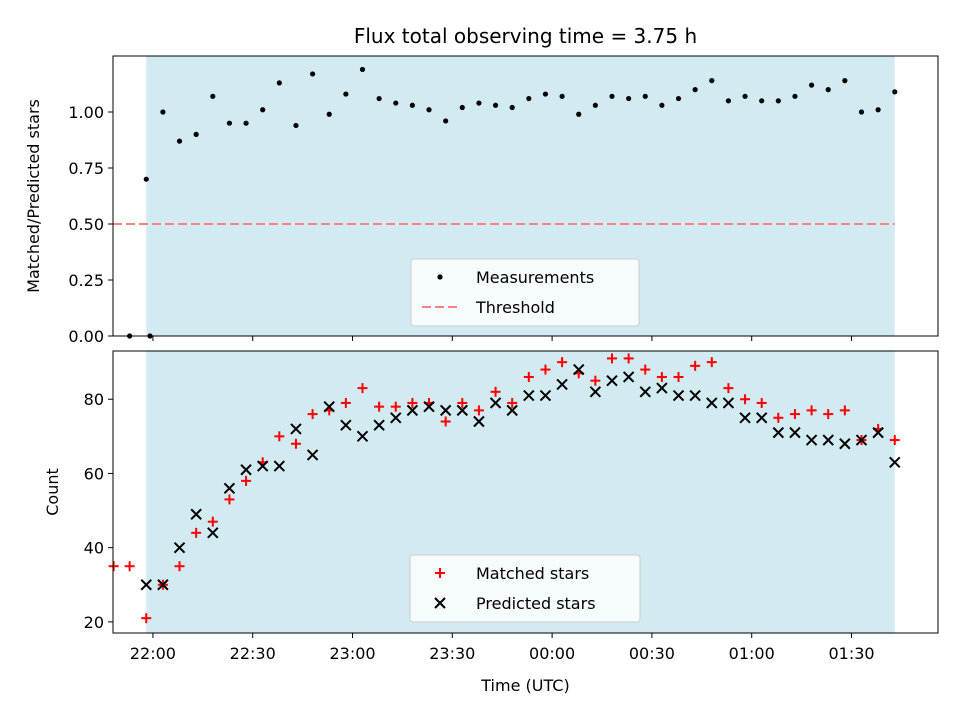 The image size is (960, 720). What do you see at coordinates (440, 277) in the screenshot?
I see `legend-marker-measurements` at bounding box center [440, 277].